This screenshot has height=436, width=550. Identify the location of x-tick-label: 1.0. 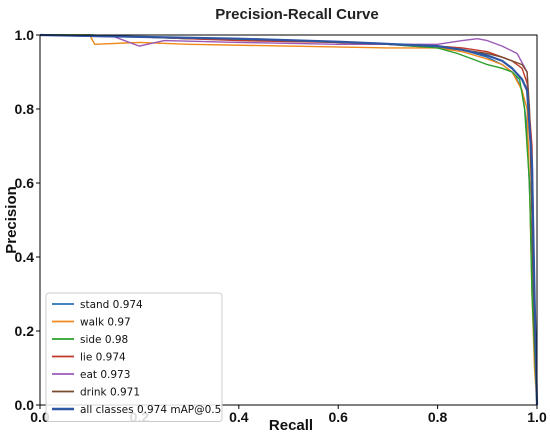
(537, 417).